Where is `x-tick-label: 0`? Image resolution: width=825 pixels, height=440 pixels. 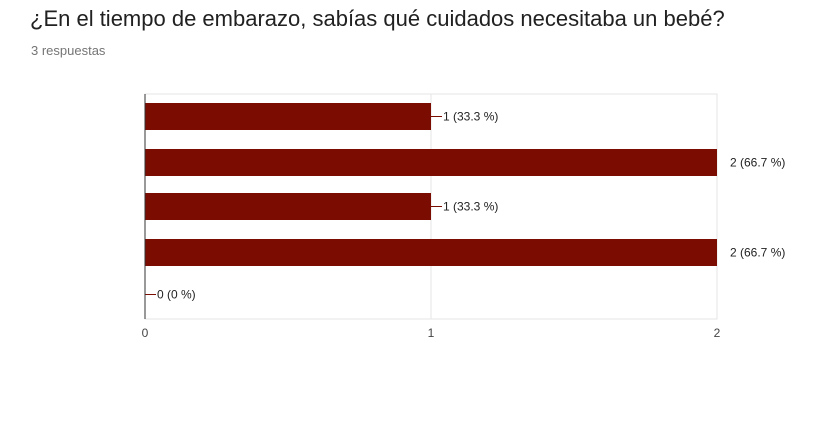 x-tick-label: 0 is located at coordinates (145, 333).